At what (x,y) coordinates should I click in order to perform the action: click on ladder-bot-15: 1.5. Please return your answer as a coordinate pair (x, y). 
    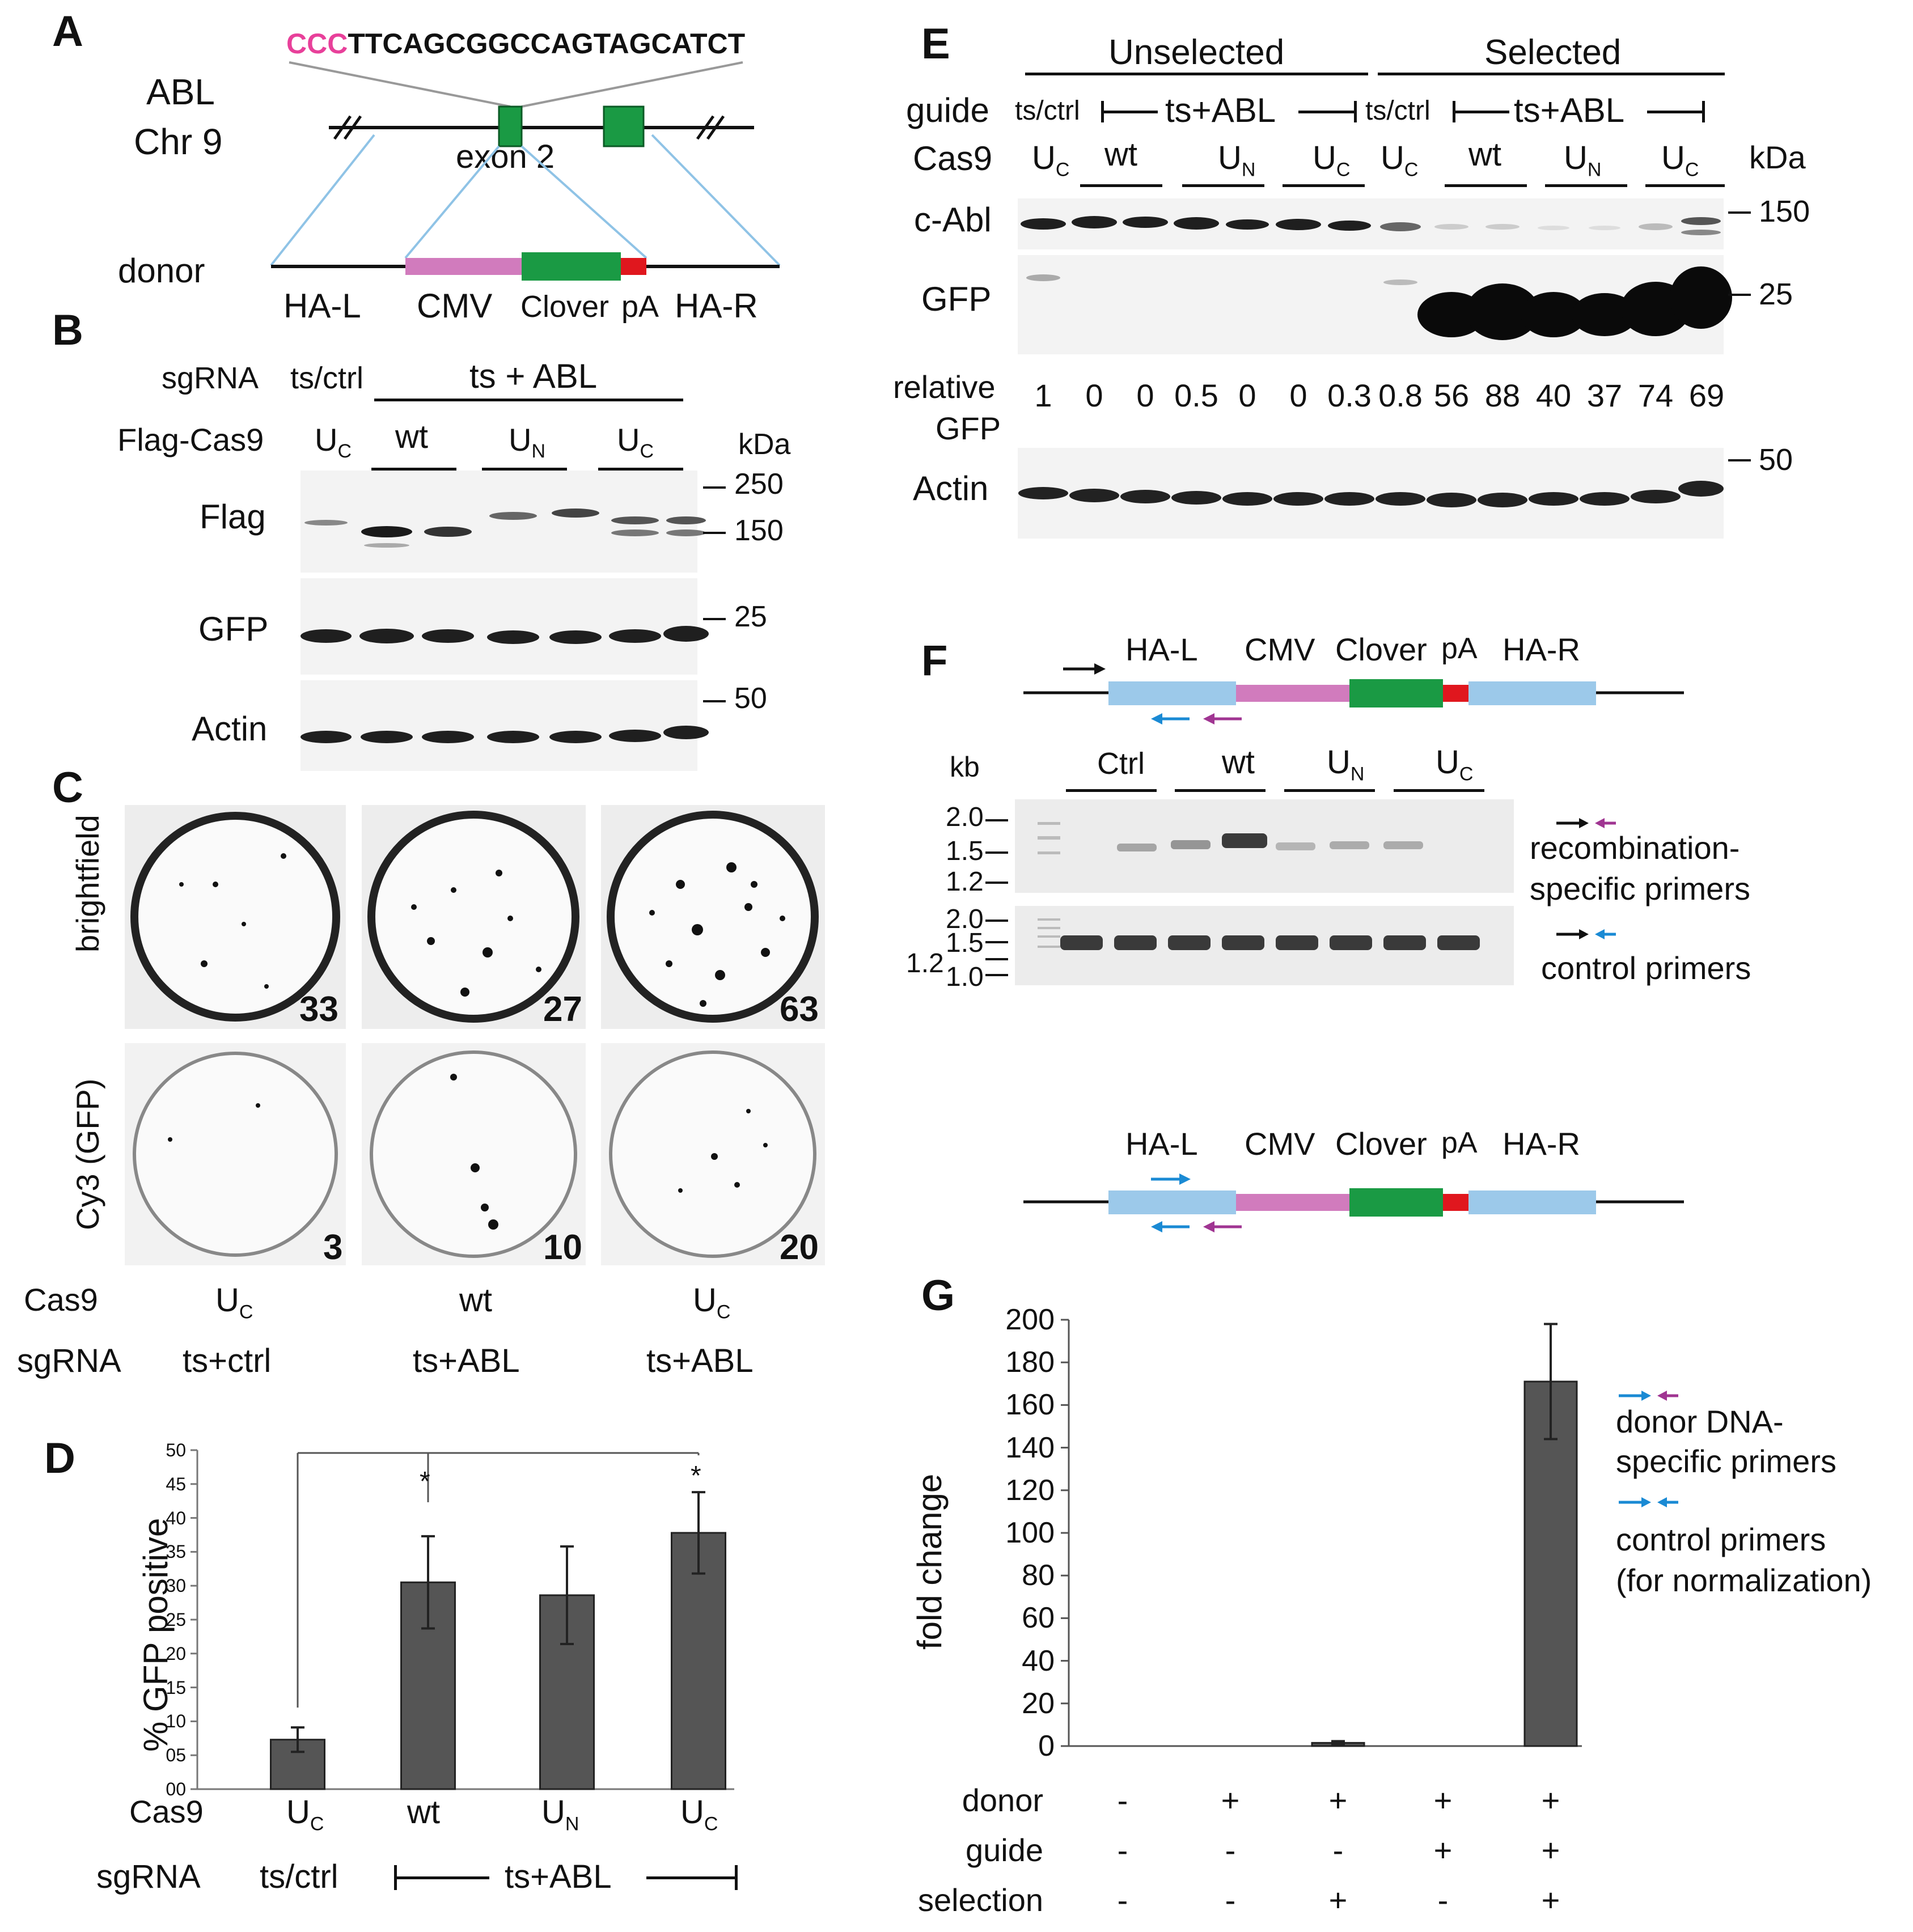
    Looking at the image, I should click on (965, 943).